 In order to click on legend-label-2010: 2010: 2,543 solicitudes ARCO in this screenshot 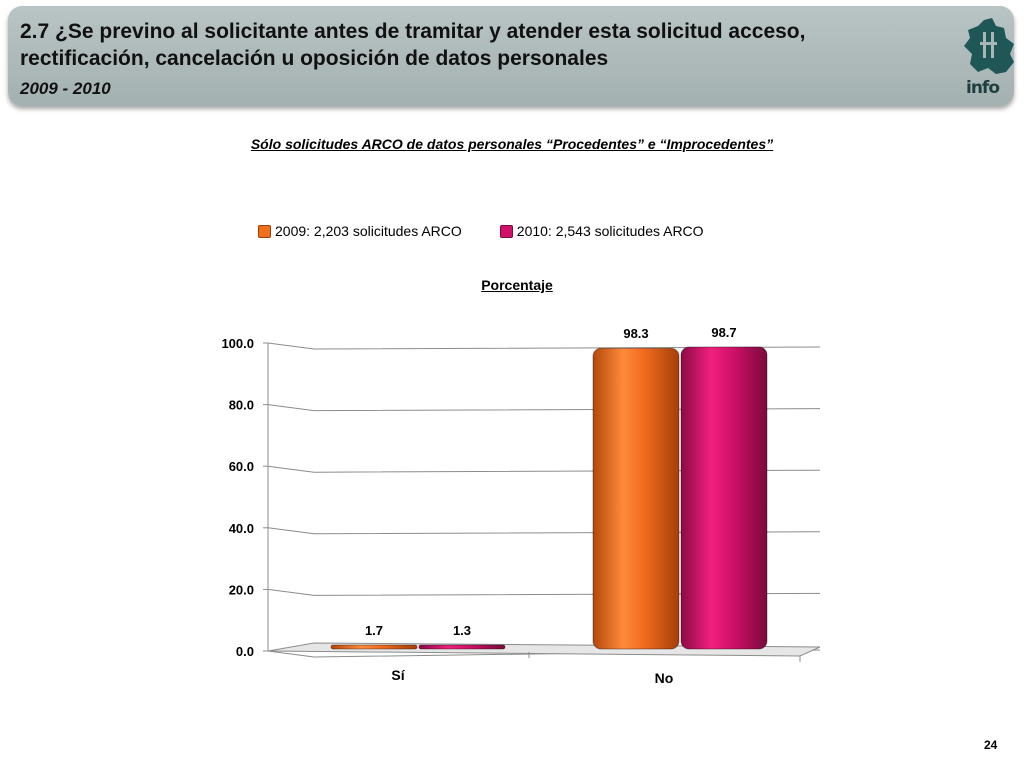, I will do `click(610, 231)`.